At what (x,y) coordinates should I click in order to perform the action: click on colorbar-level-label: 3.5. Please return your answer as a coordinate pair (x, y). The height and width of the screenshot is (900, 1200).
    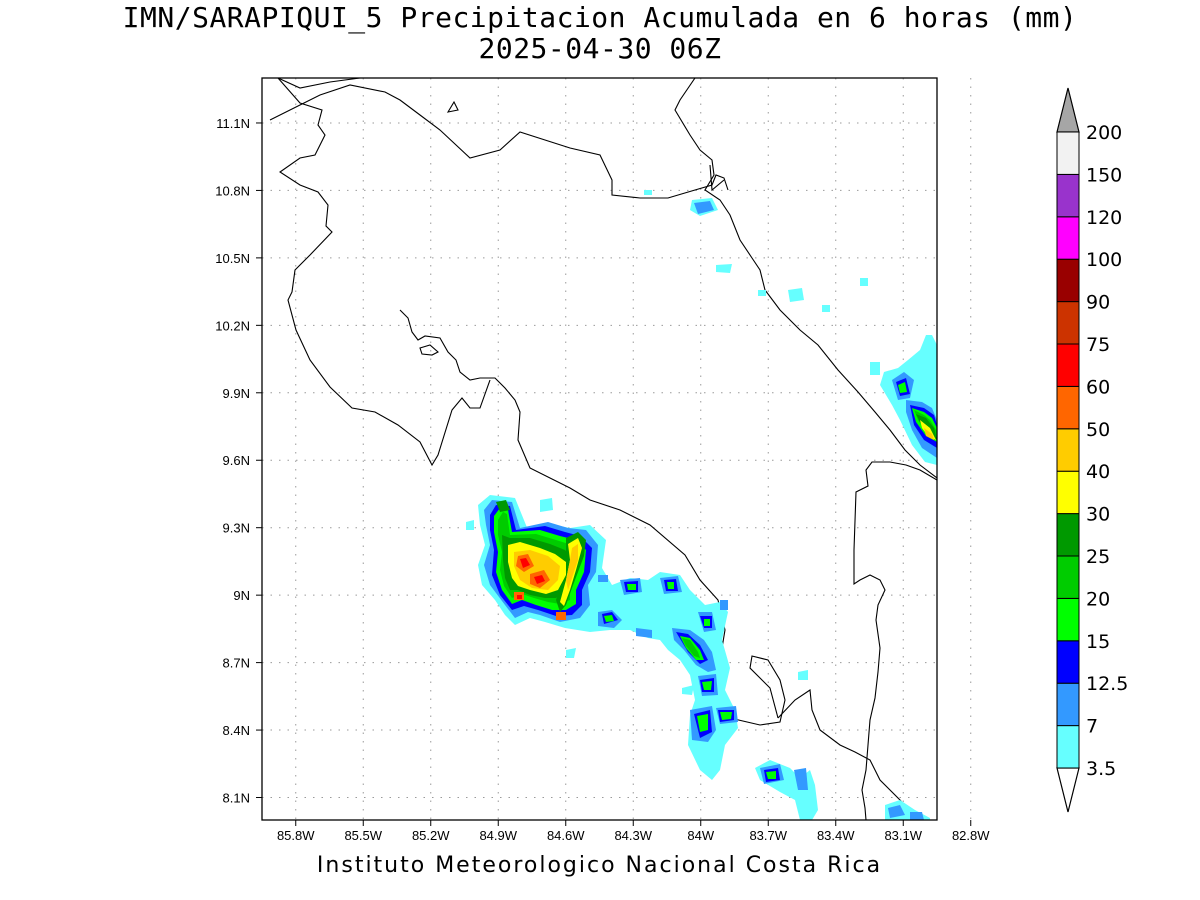
    Looking at the image, I should click on (1101, 769).